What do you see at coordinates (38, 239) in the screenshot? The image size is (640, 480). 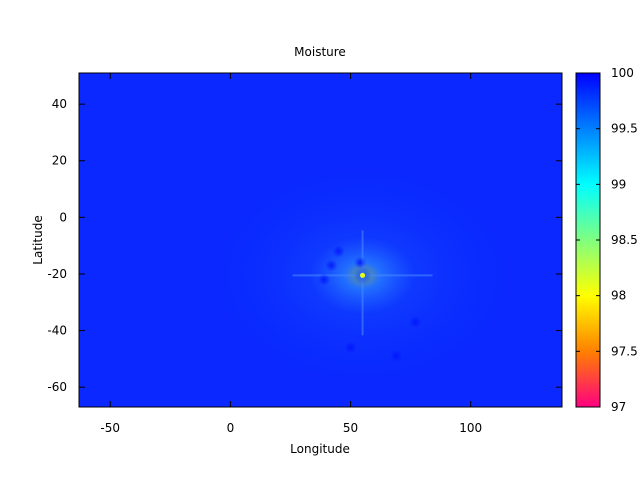 I see `y-axis-label: Latitude` at bounding box center [38, 239].